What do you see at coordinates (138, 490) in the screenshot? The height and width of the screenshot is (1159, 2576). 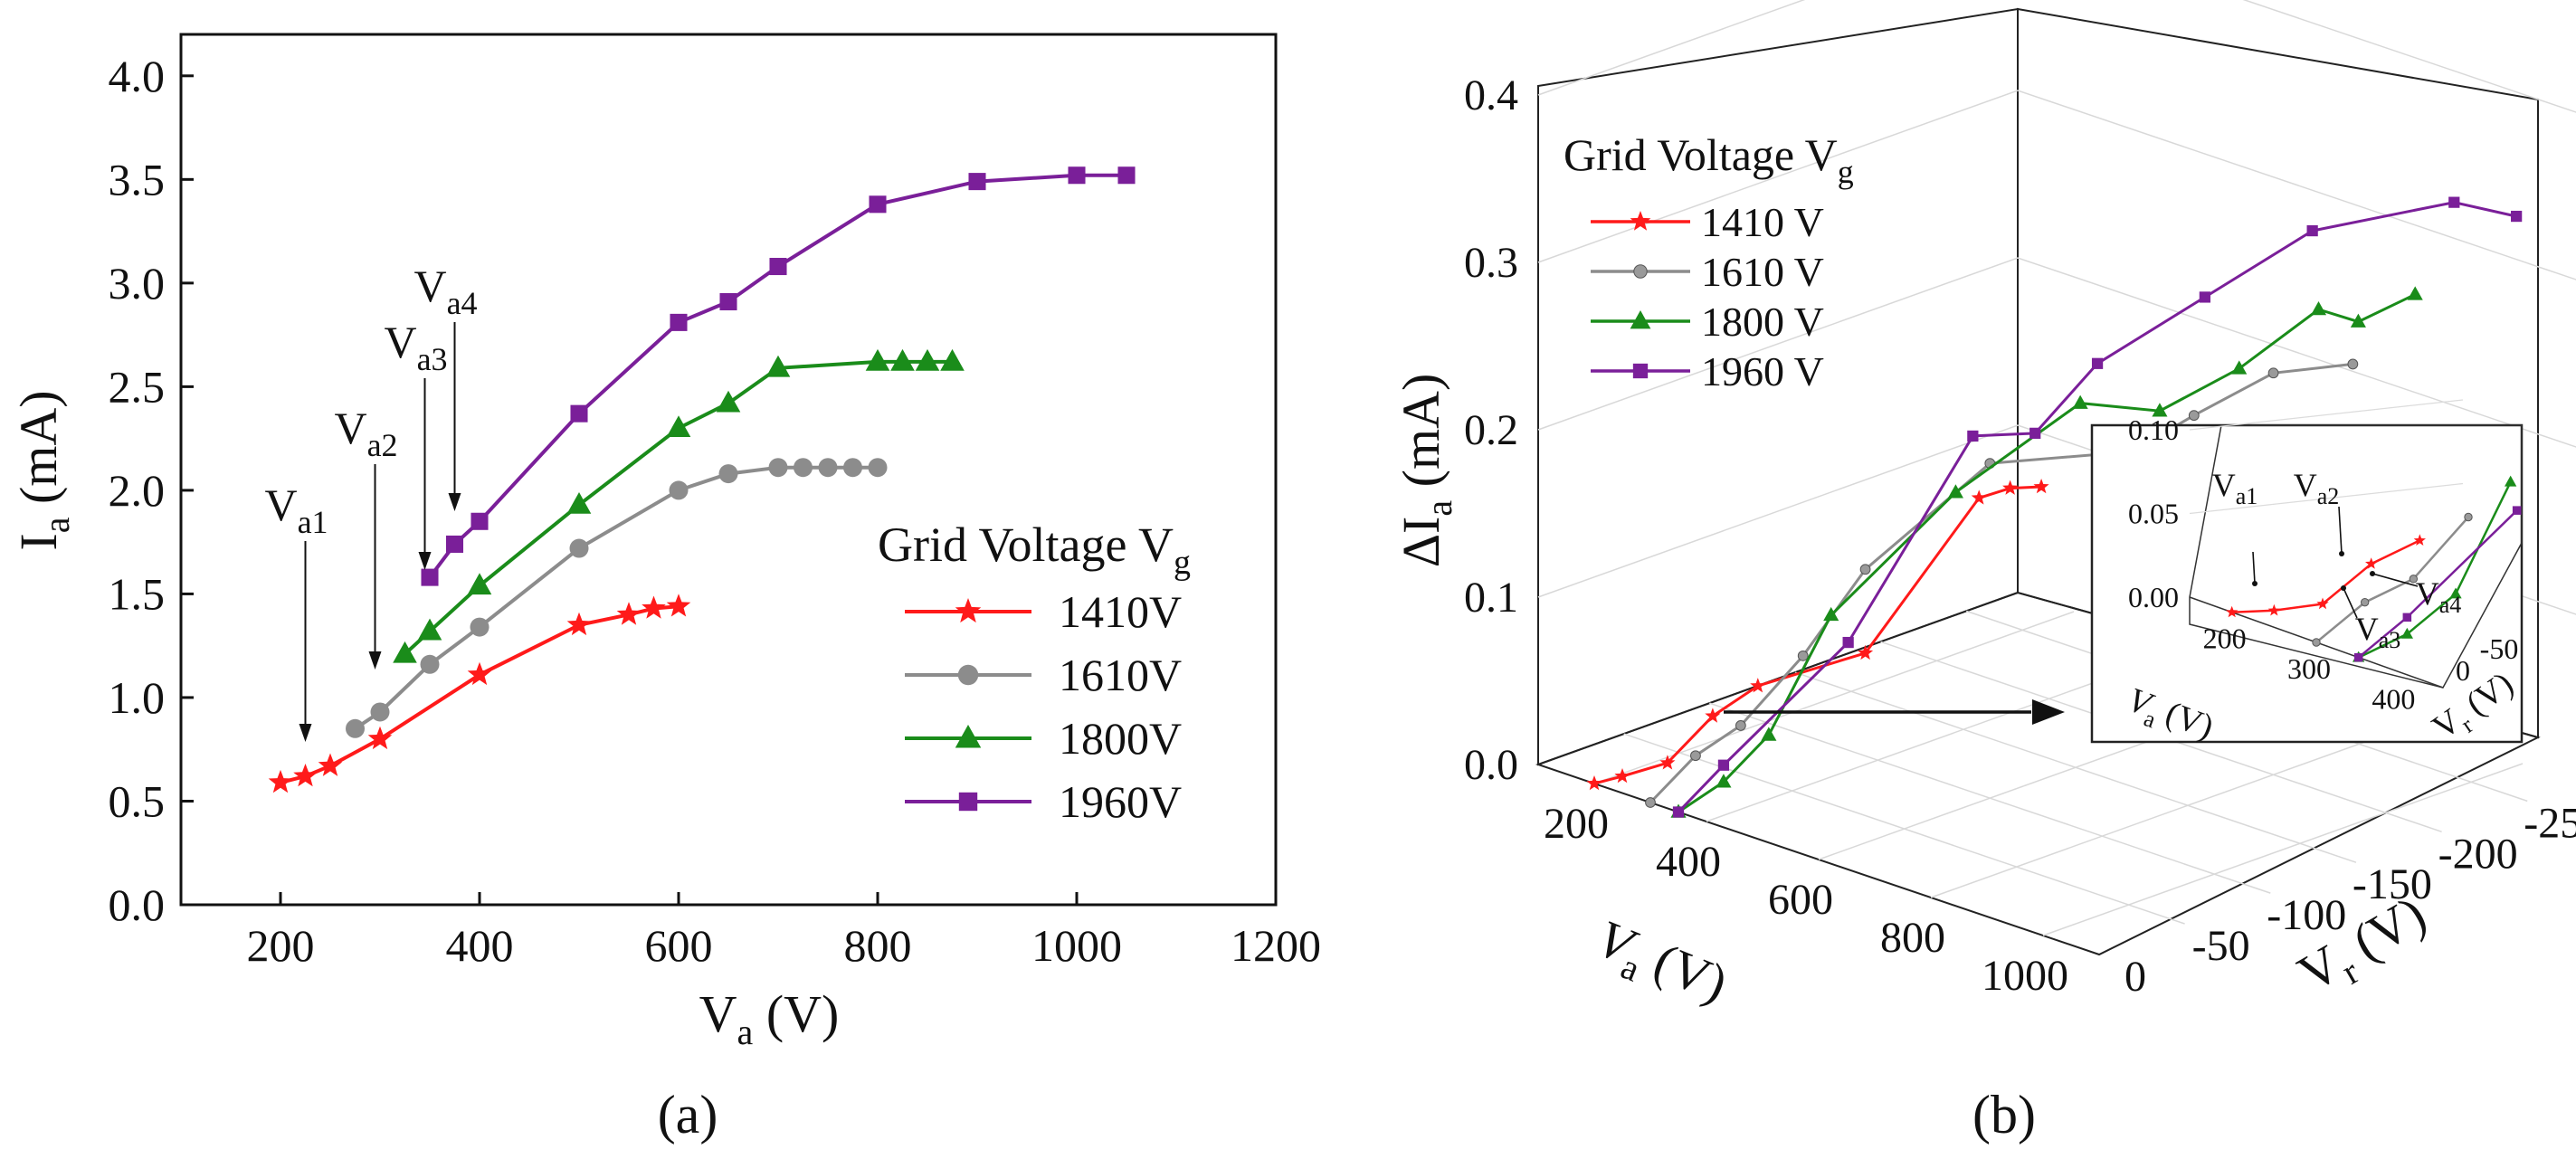 I see `y-tick-label: 2.0` at bounding box center [138, 490].